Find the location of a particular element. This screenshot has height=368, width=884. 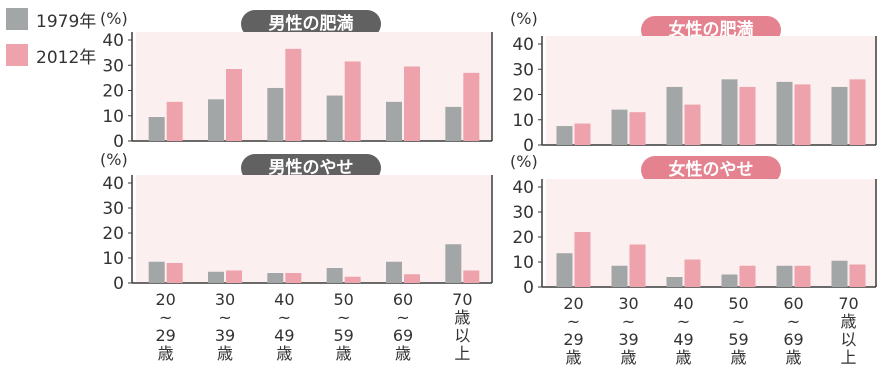

x-tick-label-part: 59 is located at coordinates (738, 339).